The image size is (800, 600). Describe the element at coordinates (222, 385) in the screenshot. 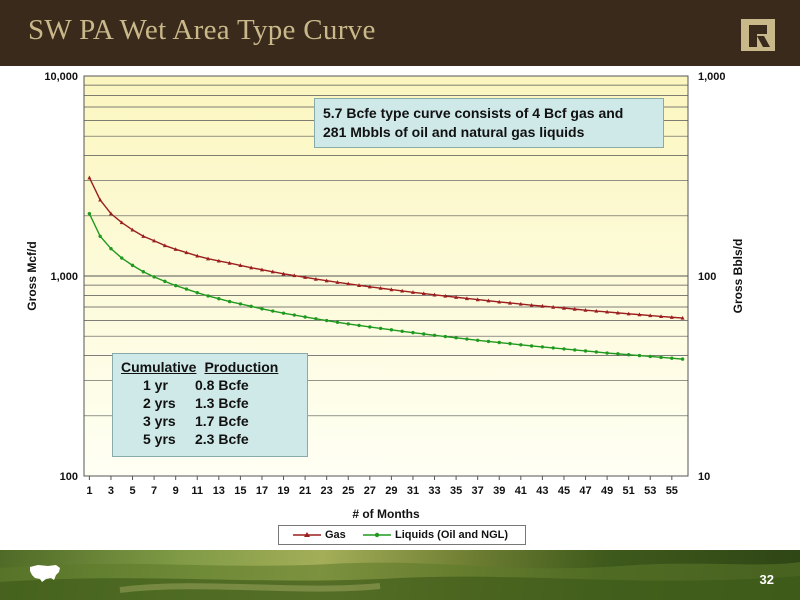

I see `cumulative-value: 0.8 Bcfe` at that location.